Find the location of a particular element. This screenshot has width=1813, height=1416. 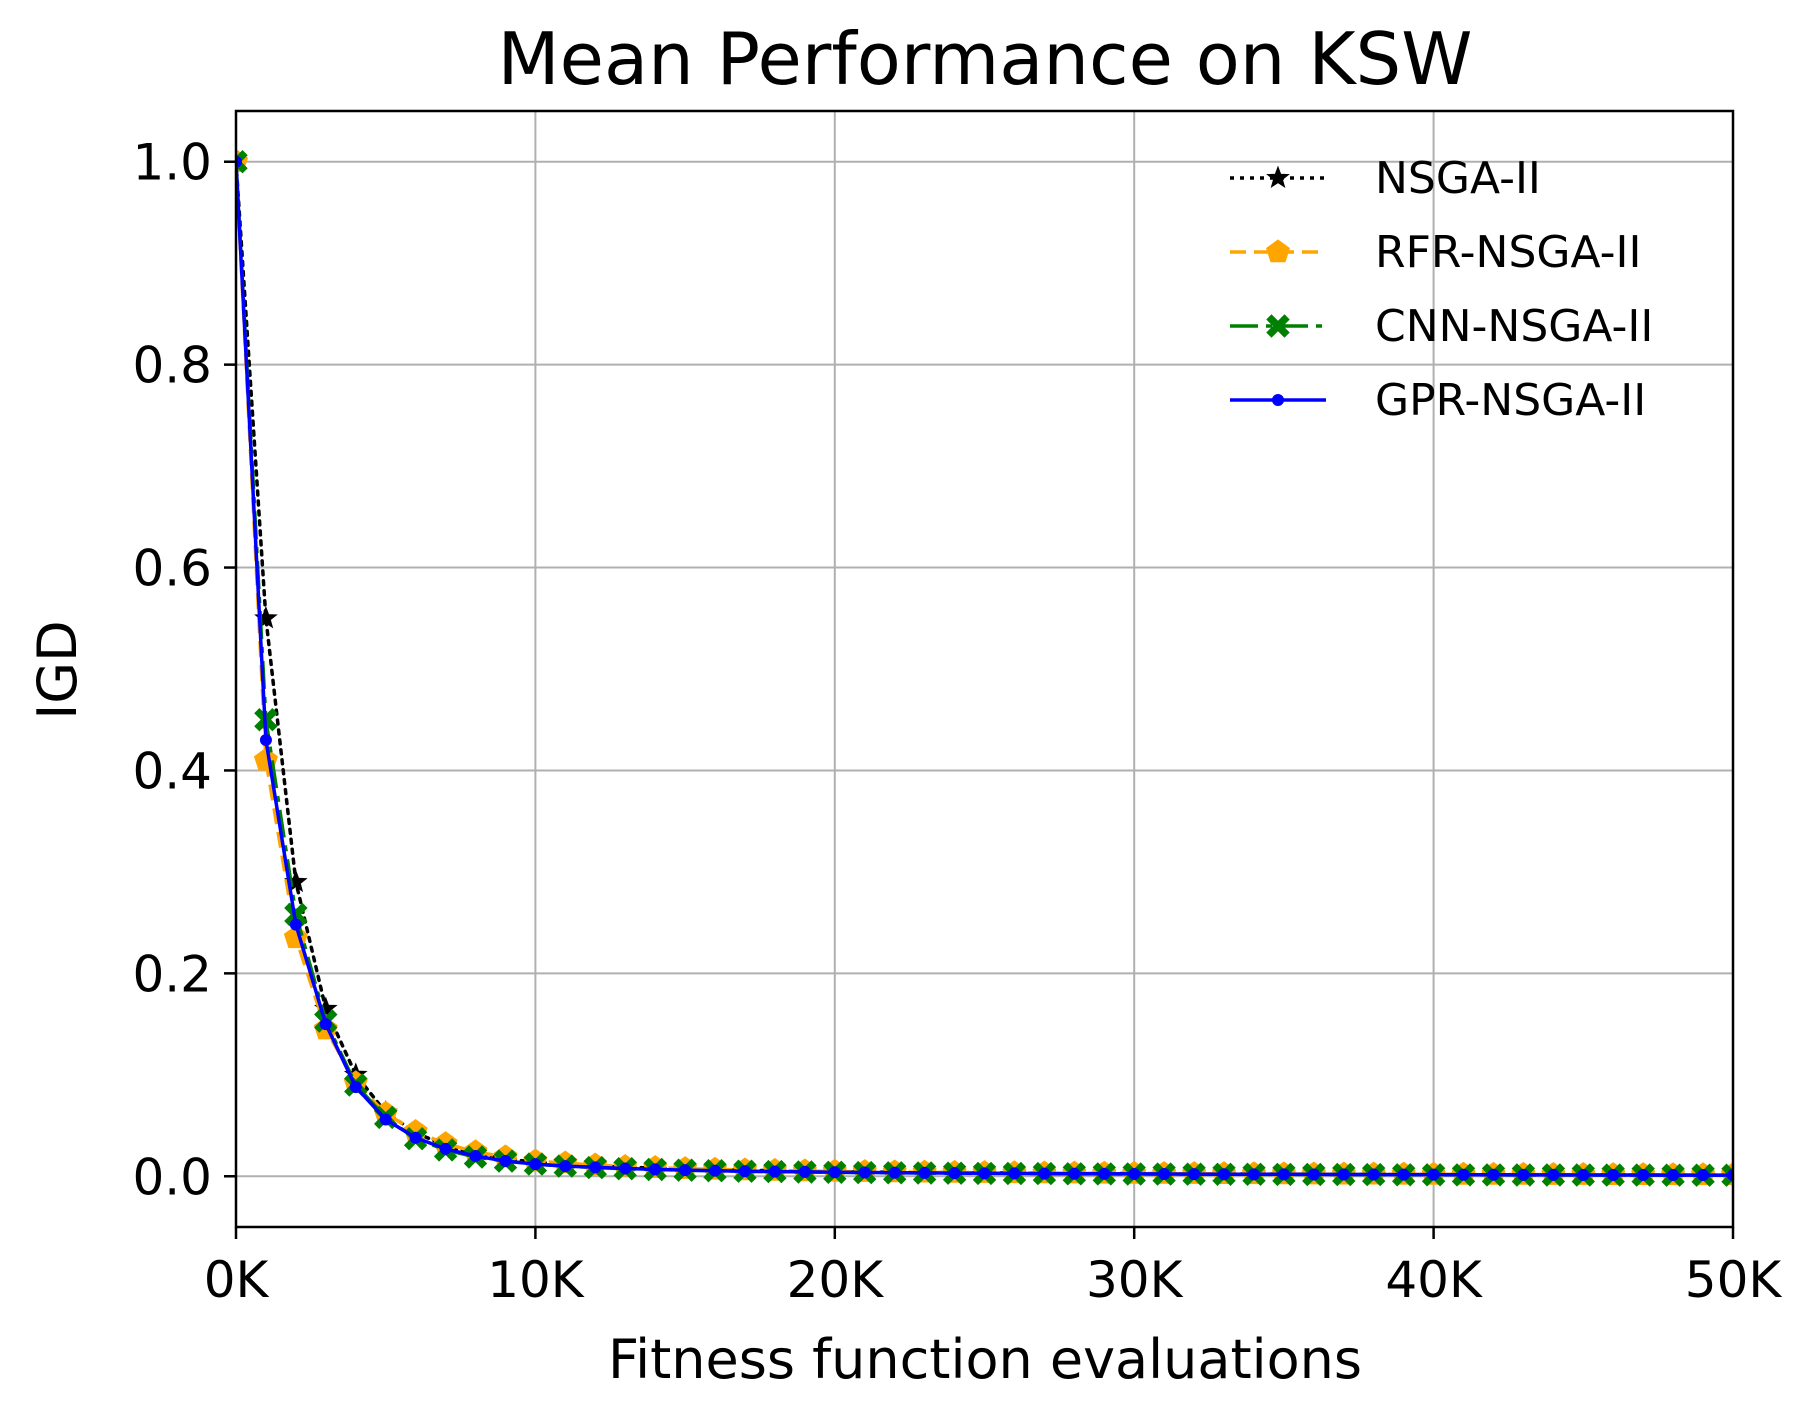

x-tick-label: 30K is located at coordinates (1135, 1280).